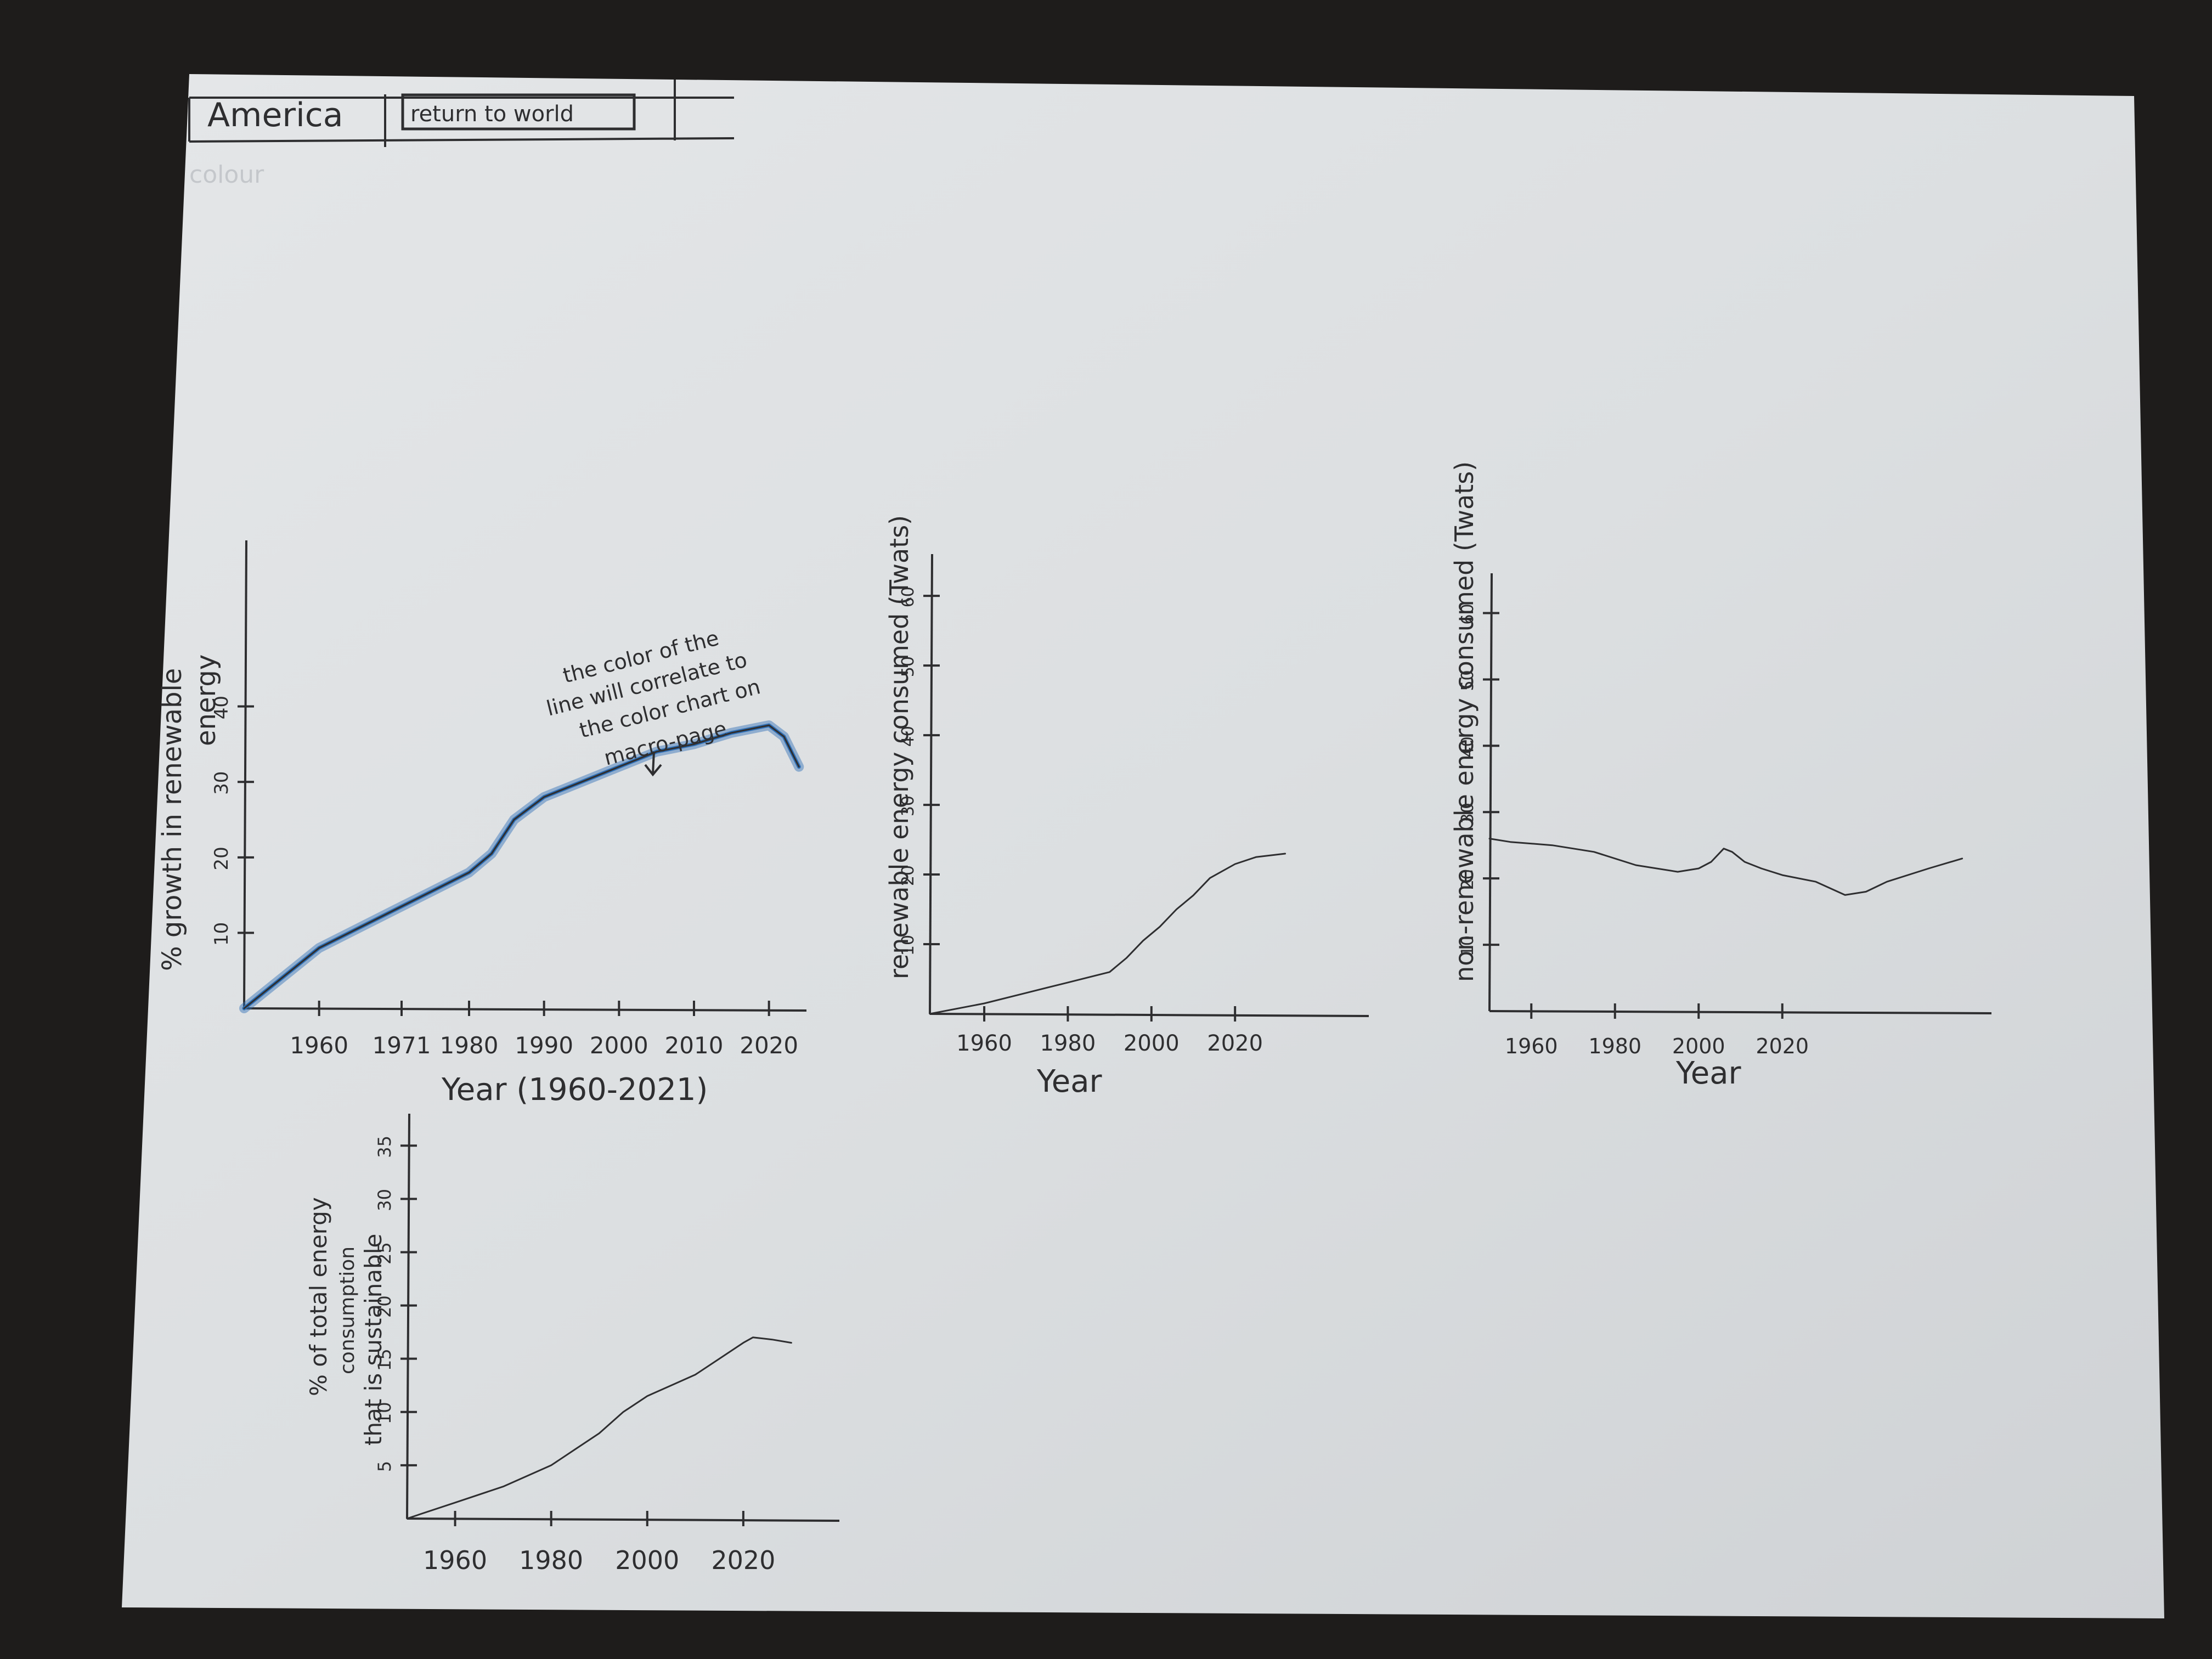 The height and width of the screenshot is (1659, 2212). I want to click on sustainable-y-tick-label: 35, so click(385, 1147).